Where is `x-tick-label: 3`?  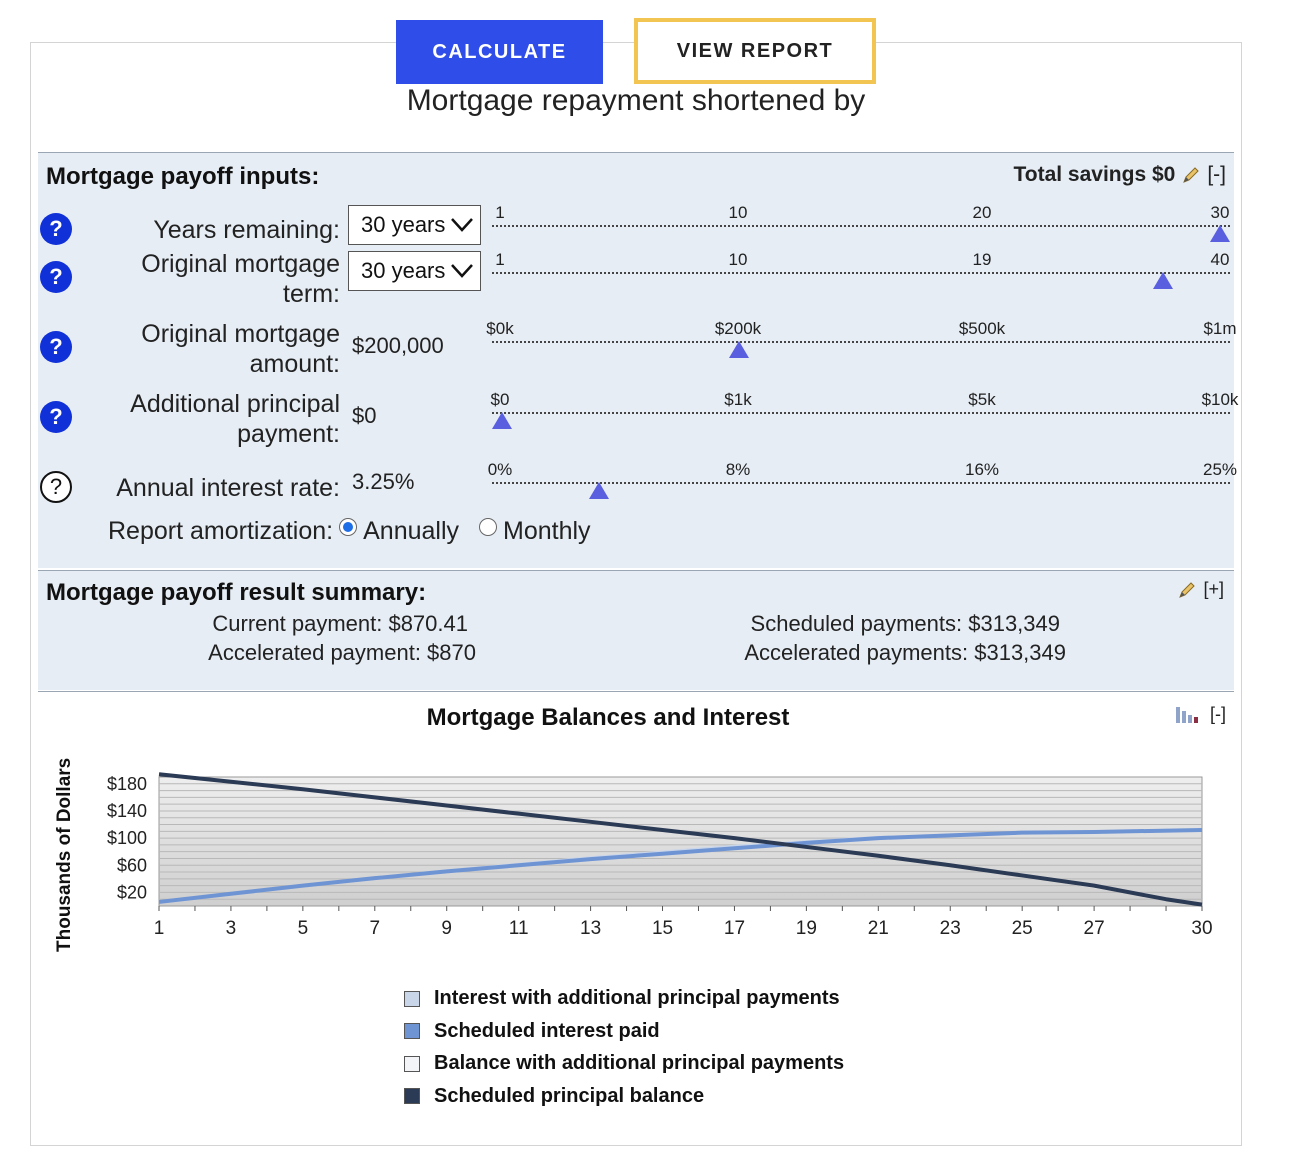 x-tick-label: 3 is located at coordinates (231, 928).